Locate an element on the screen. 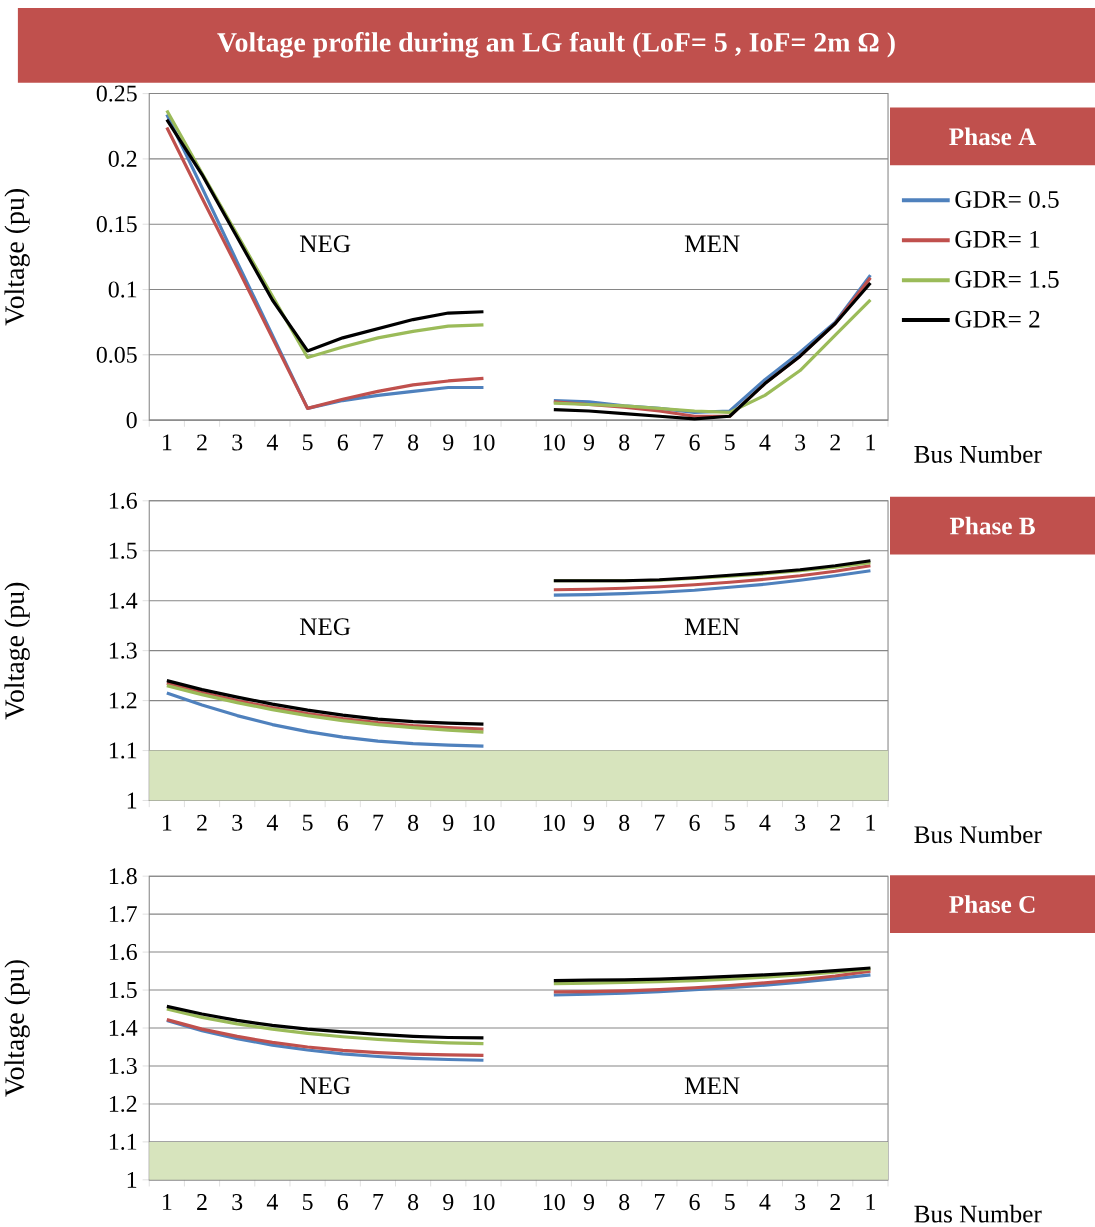 The image size is (1095, 1227). legend-label: GDR= 1 is located at coordinates (997, 239).